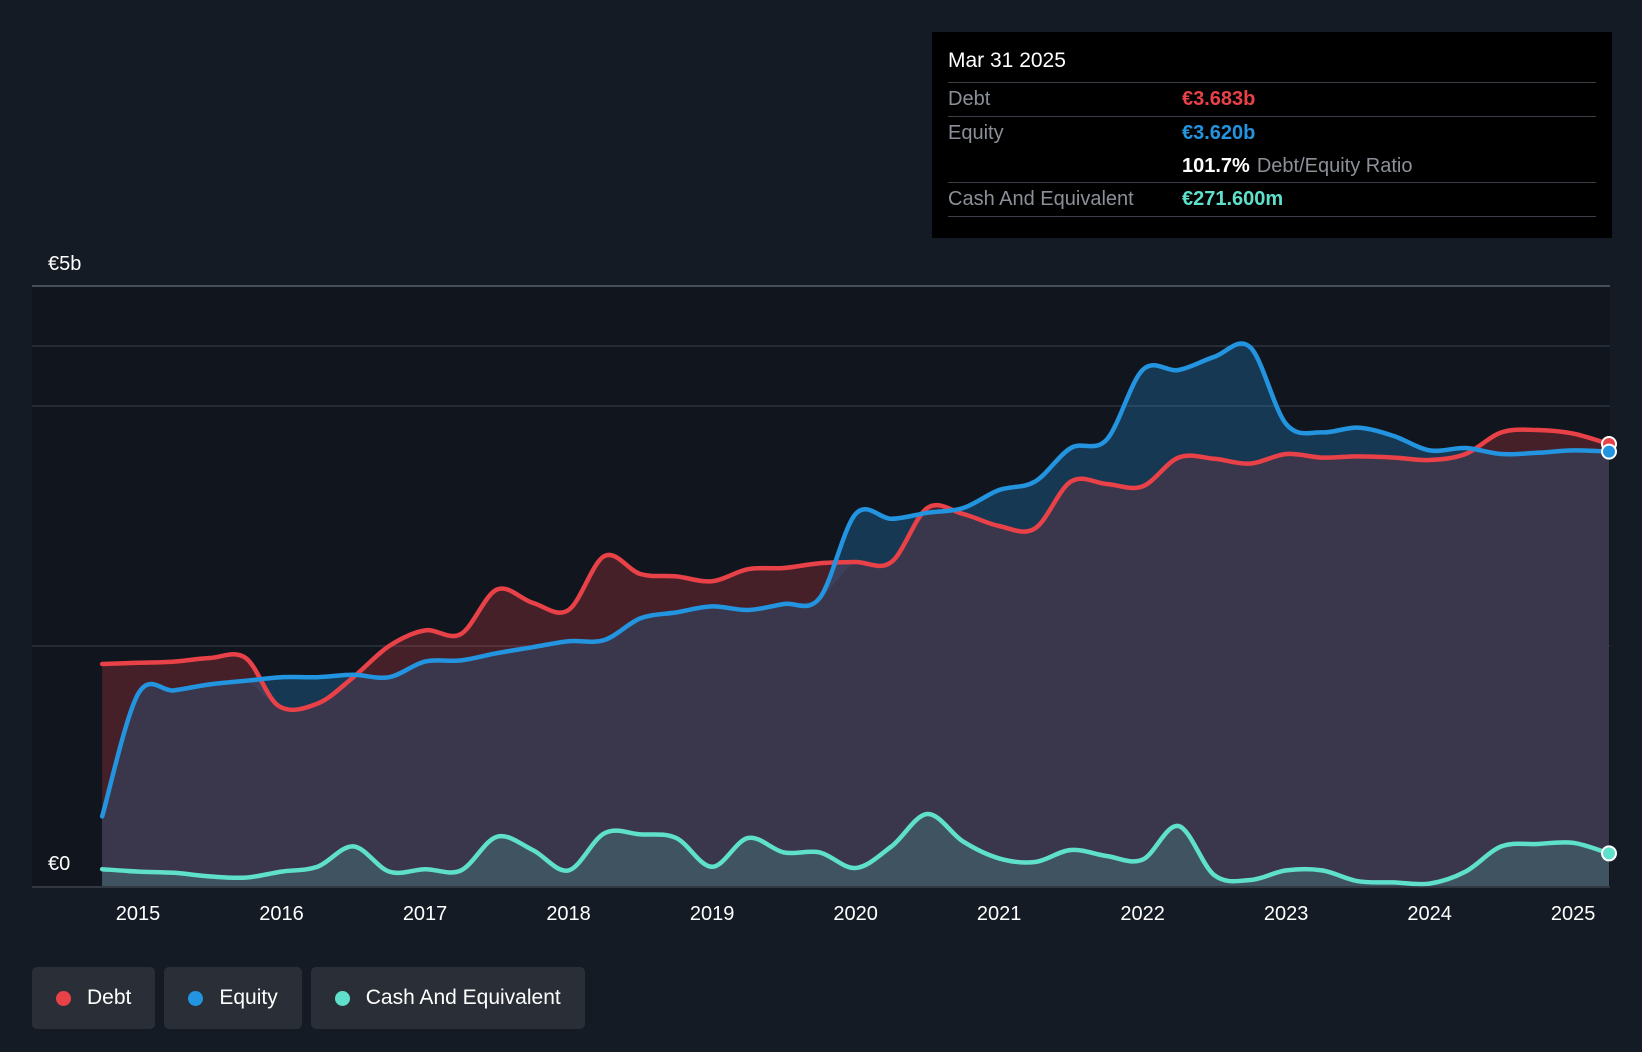 This screenshot has width=1642, height=1052. What do you see at coordinates (1609, 853) in the screenshot?
I see `cash-and-equivalent-endpoint` at bounding box center [1609, 853].